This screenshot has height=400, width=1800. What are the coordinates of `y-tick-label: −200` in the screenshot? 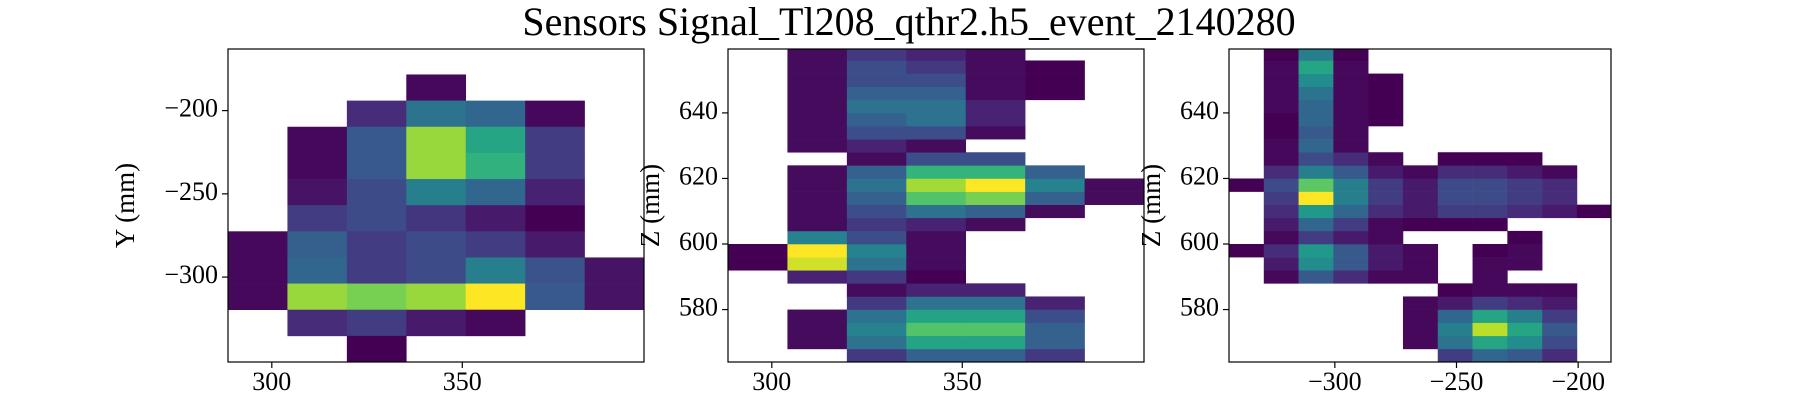 It's located at (191, 108).